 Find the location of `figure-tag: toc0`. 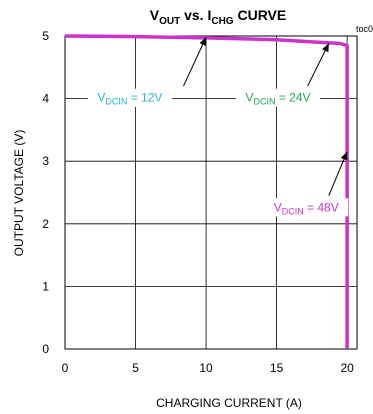

figure-tag: toc0 is located at coordinates (364, 29).